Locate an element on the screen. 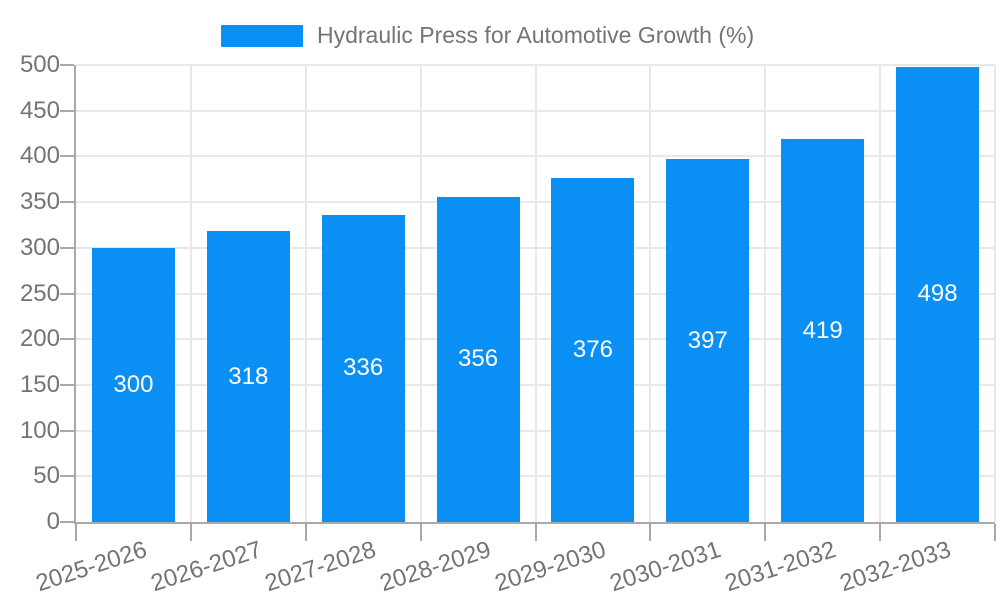 The width and height of the screenshot is (1000, 600). legend-swatch is located at coordinates (262, 35).